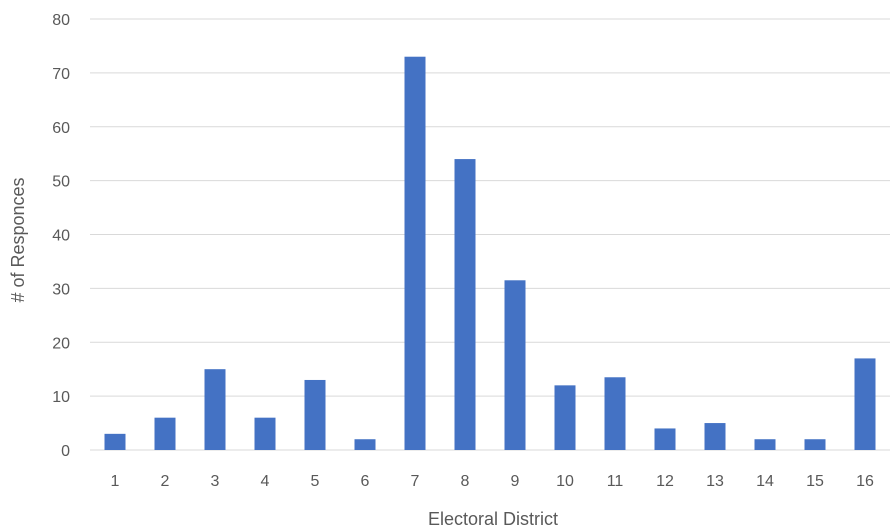  Describe the element at coordinates (765, 481) in the screenshot. I see `x-tick-label: 14` at that location.